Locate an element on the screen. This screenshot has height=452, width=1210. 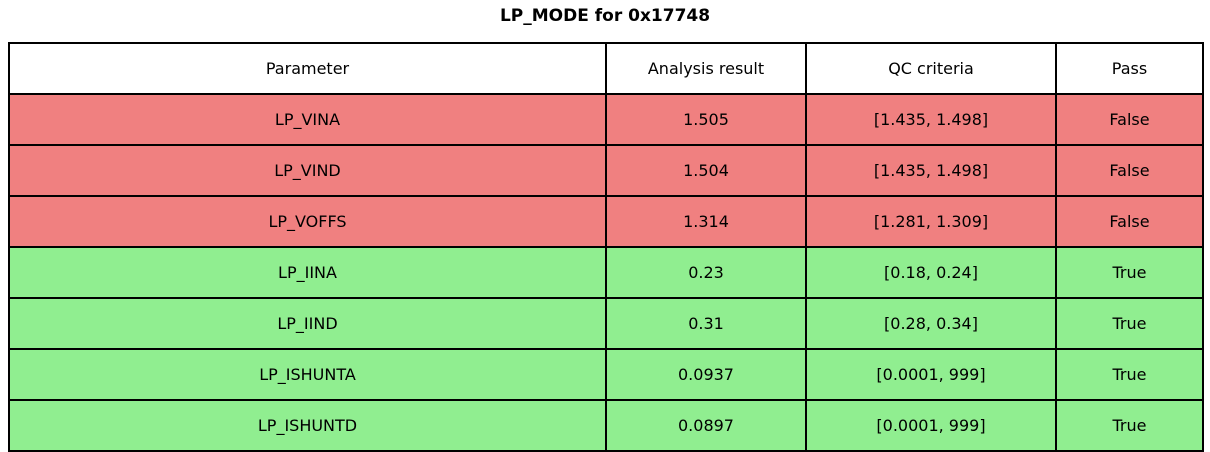
column-header-pass: Pass is located at coordinates (1129, 68).